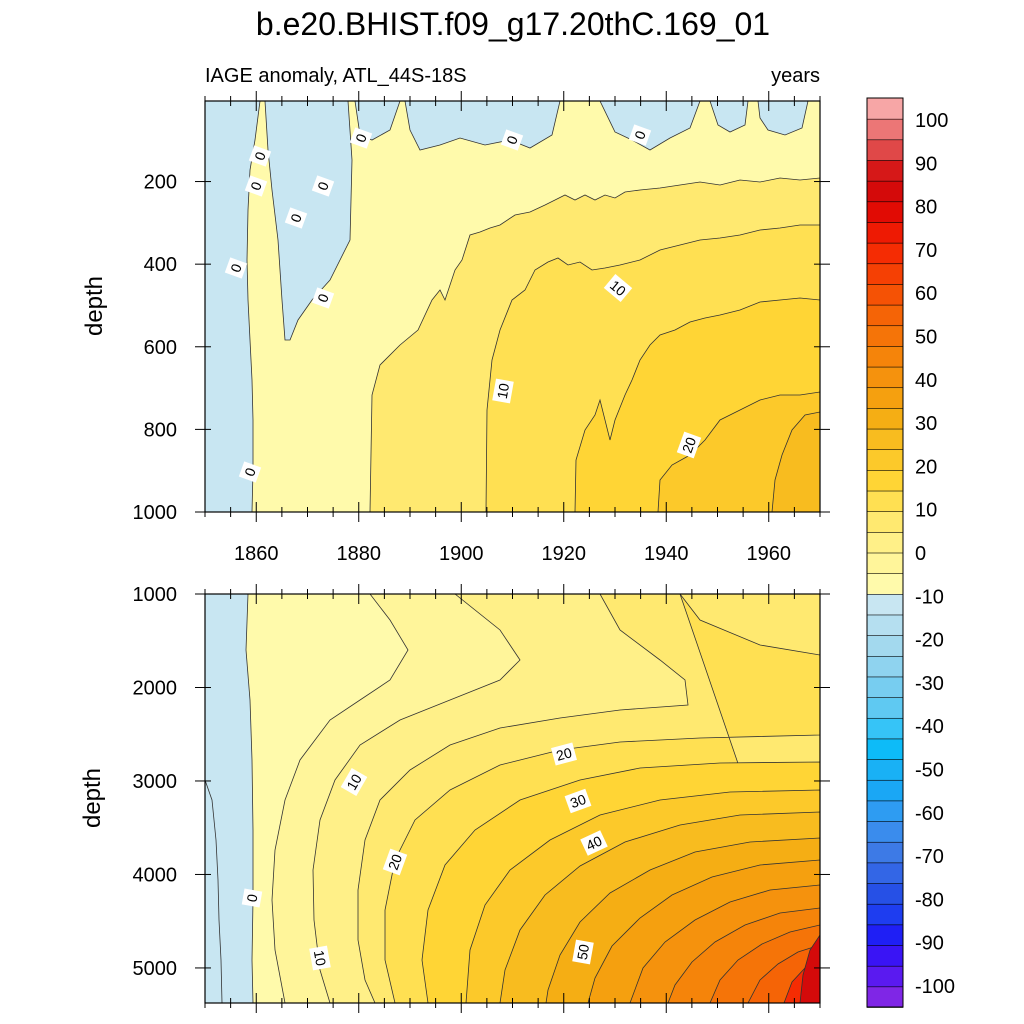 This screenshot has height=1024, width=1024. I want to click on lower-field-neg-inner, so click(214, 891).